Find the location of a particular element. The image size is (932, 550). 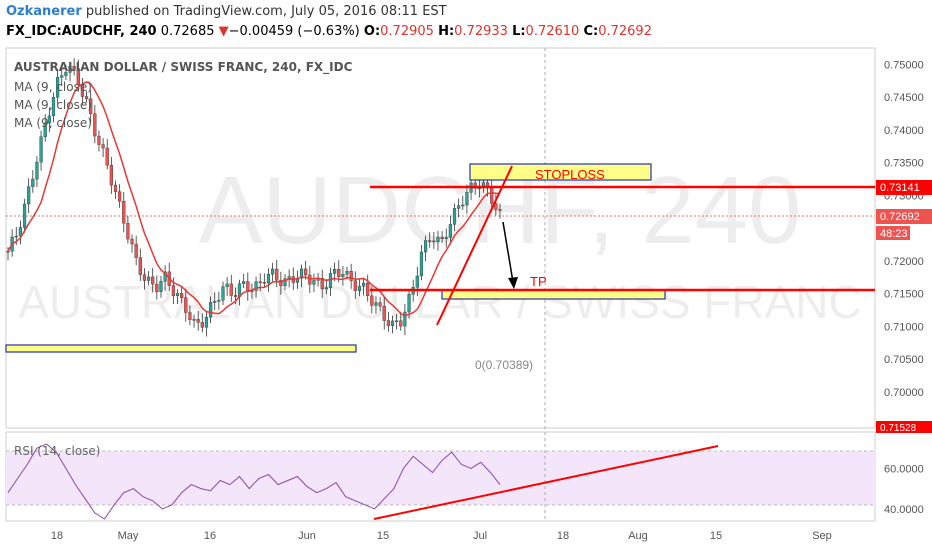

rsi-line is located at coordinates (254, 481).